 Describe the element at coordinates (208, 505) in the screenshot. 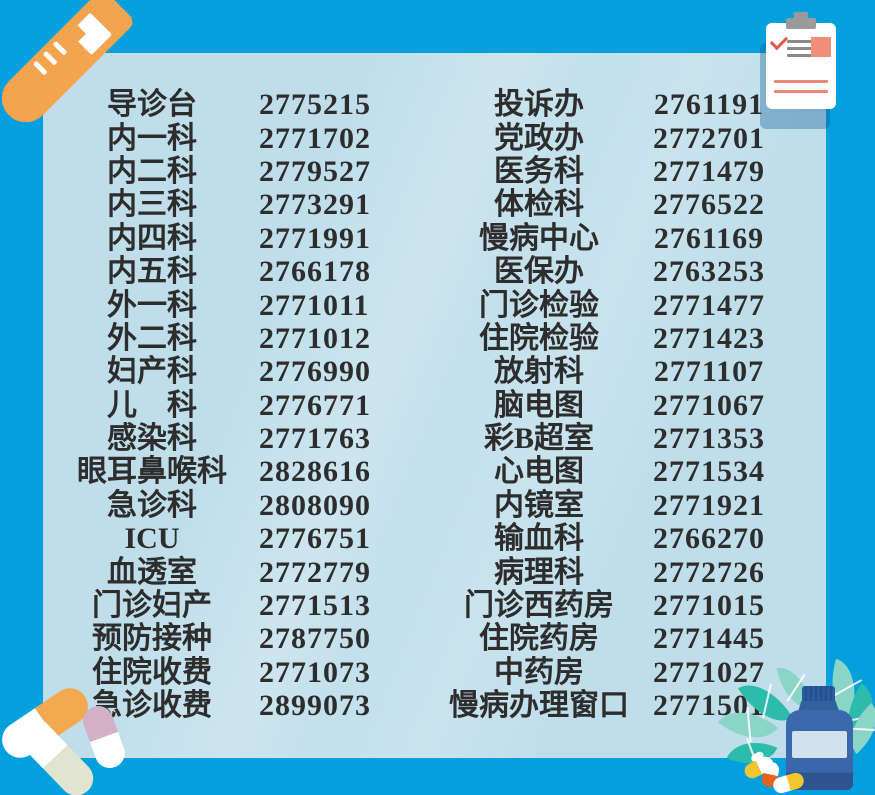

I see `directory-row: 急诊科 2808090` at that location.